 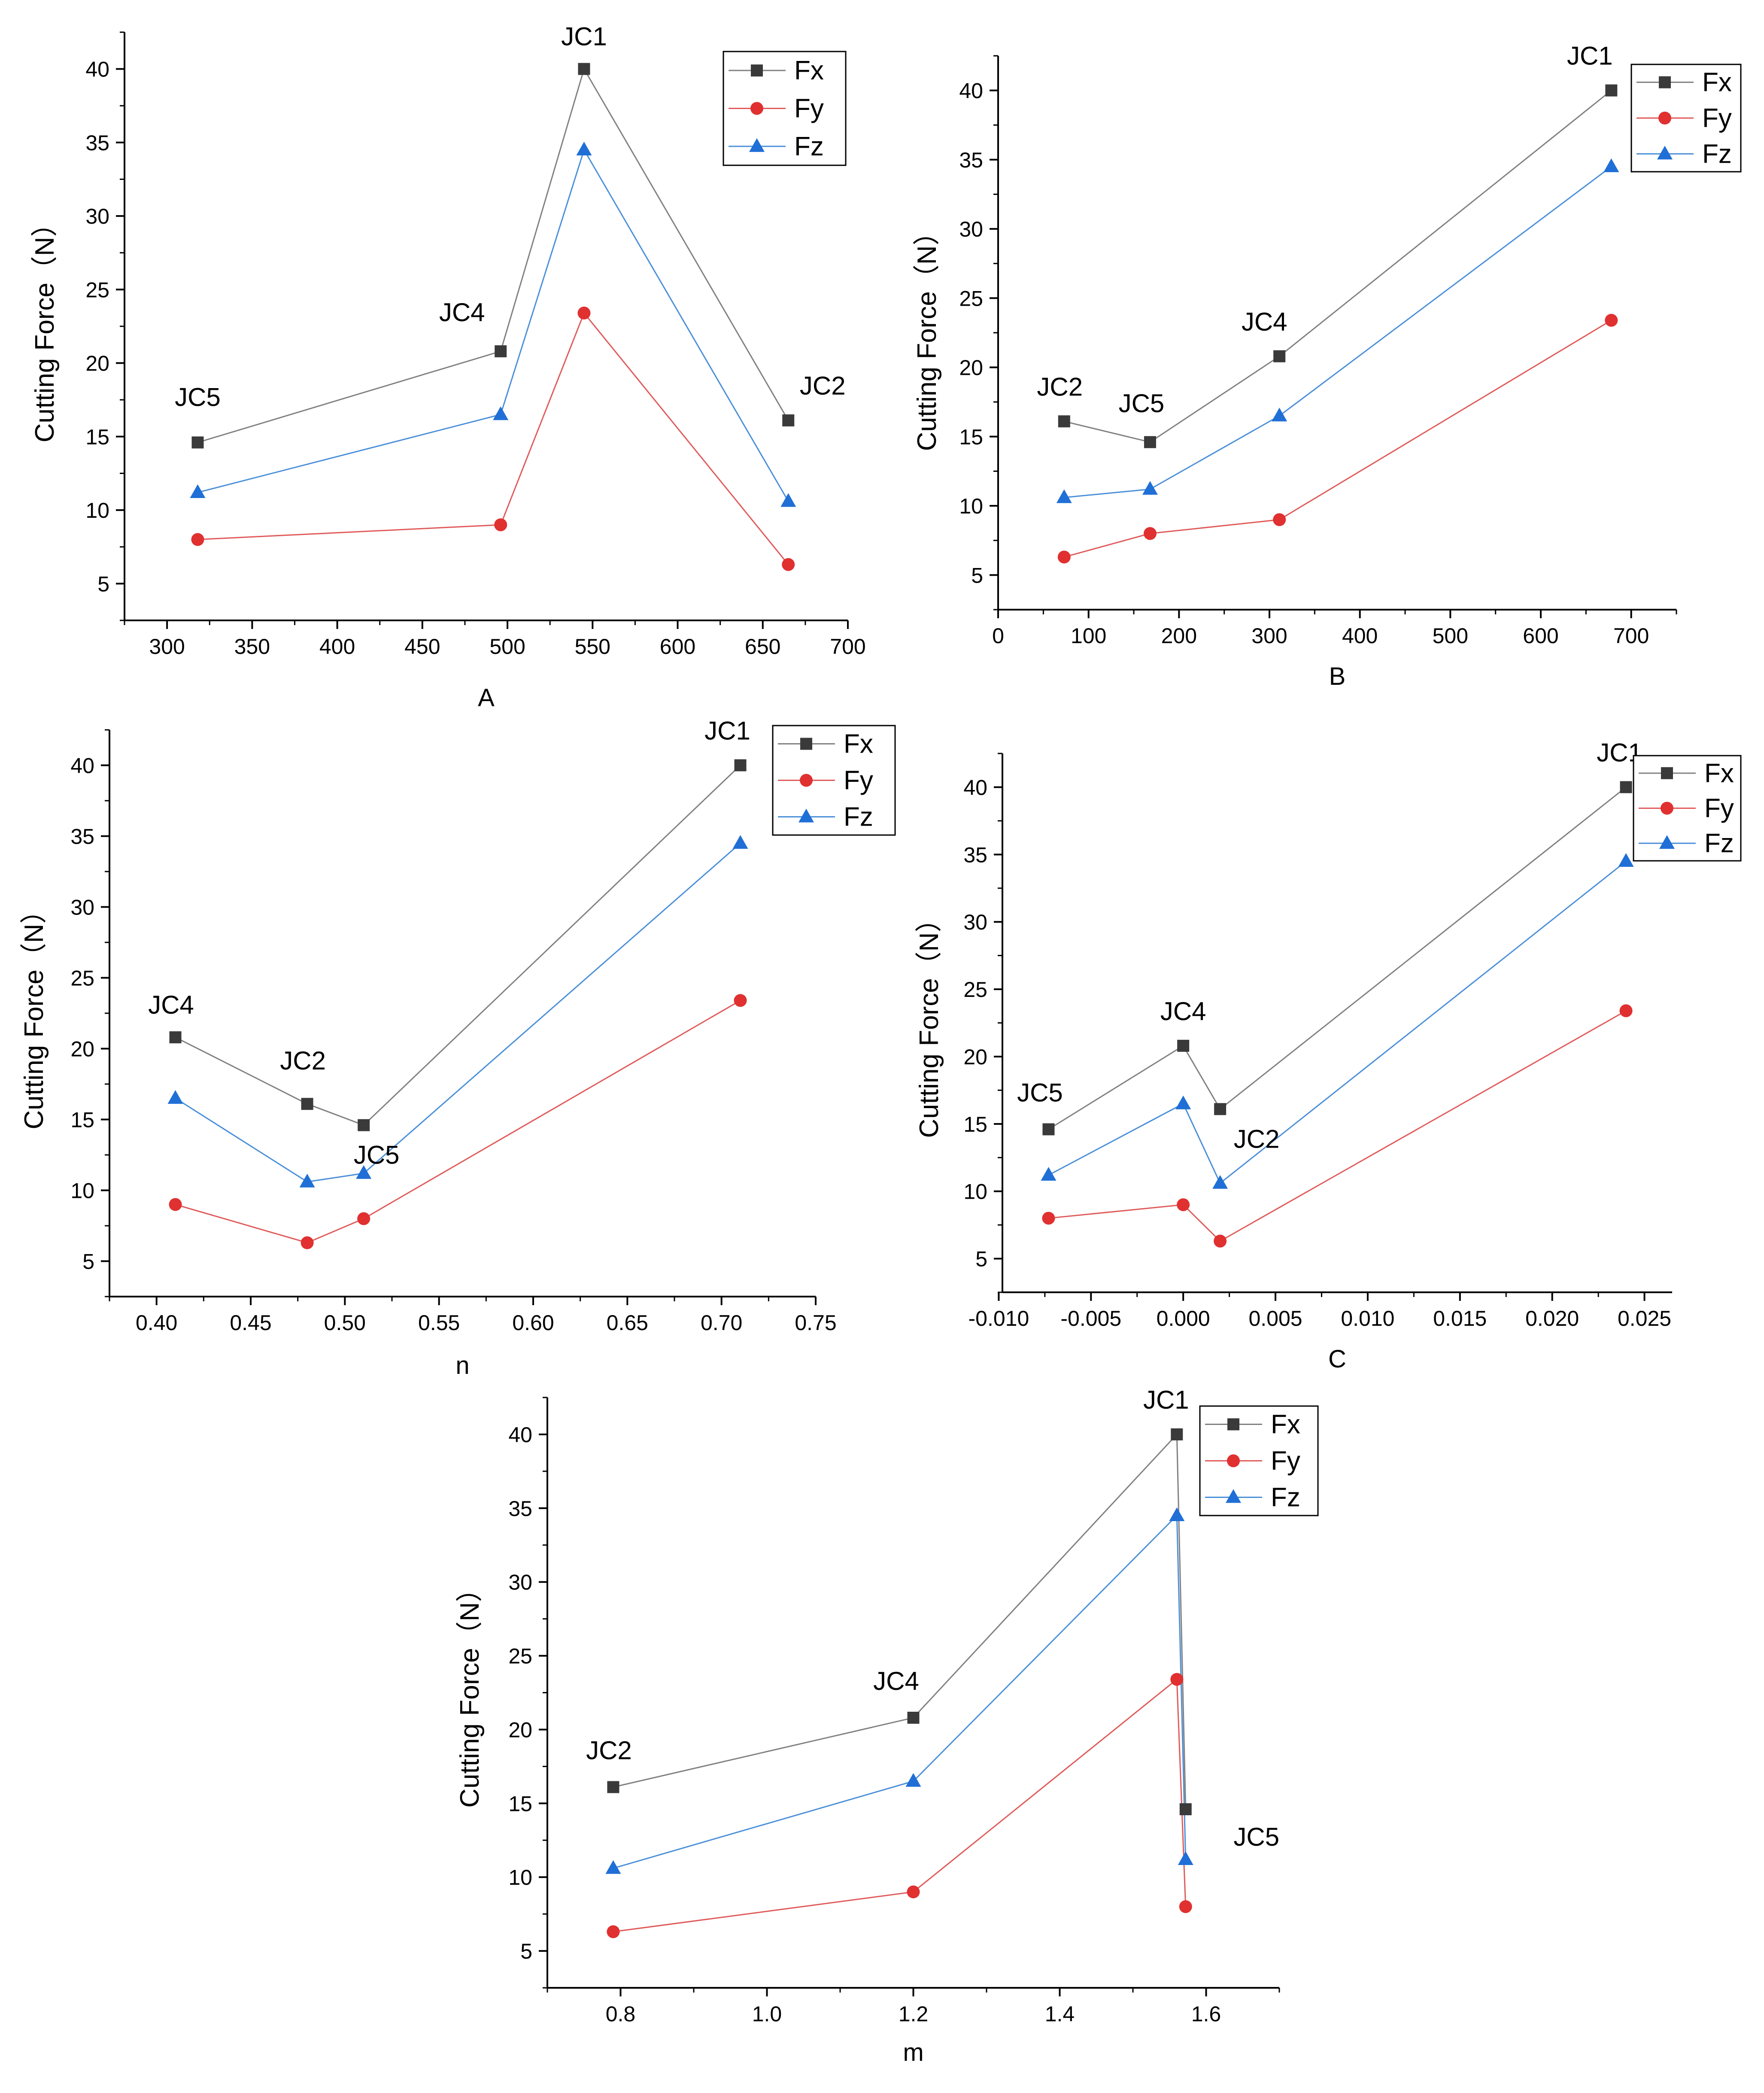 What do you see at coordinates (847, 647) in the screenshot?
I see `panel-a-xtick-label: 700` at bounding box center [847, 647].